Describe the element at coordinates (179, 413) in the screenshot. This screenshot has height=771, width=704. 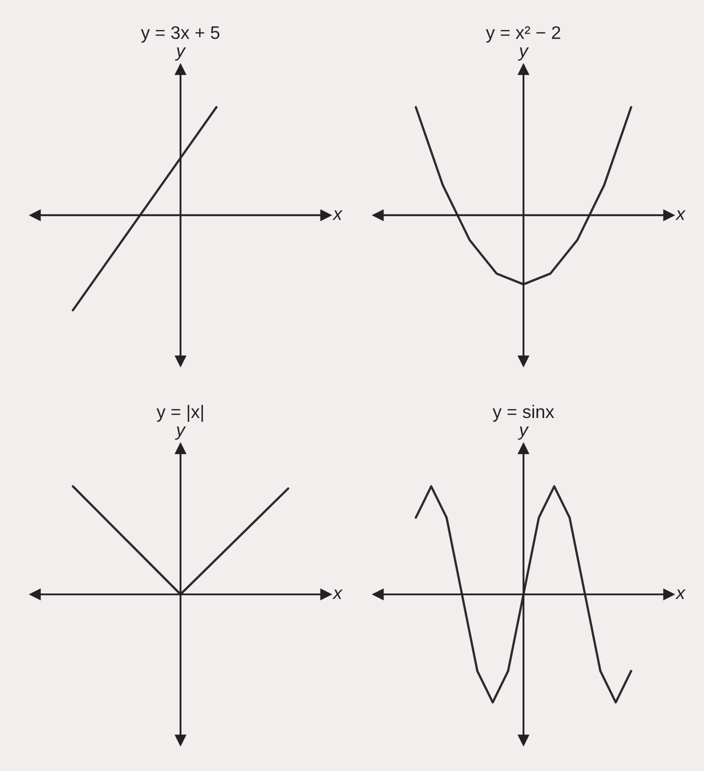
I see `chart-title: y = |x|` at that location.